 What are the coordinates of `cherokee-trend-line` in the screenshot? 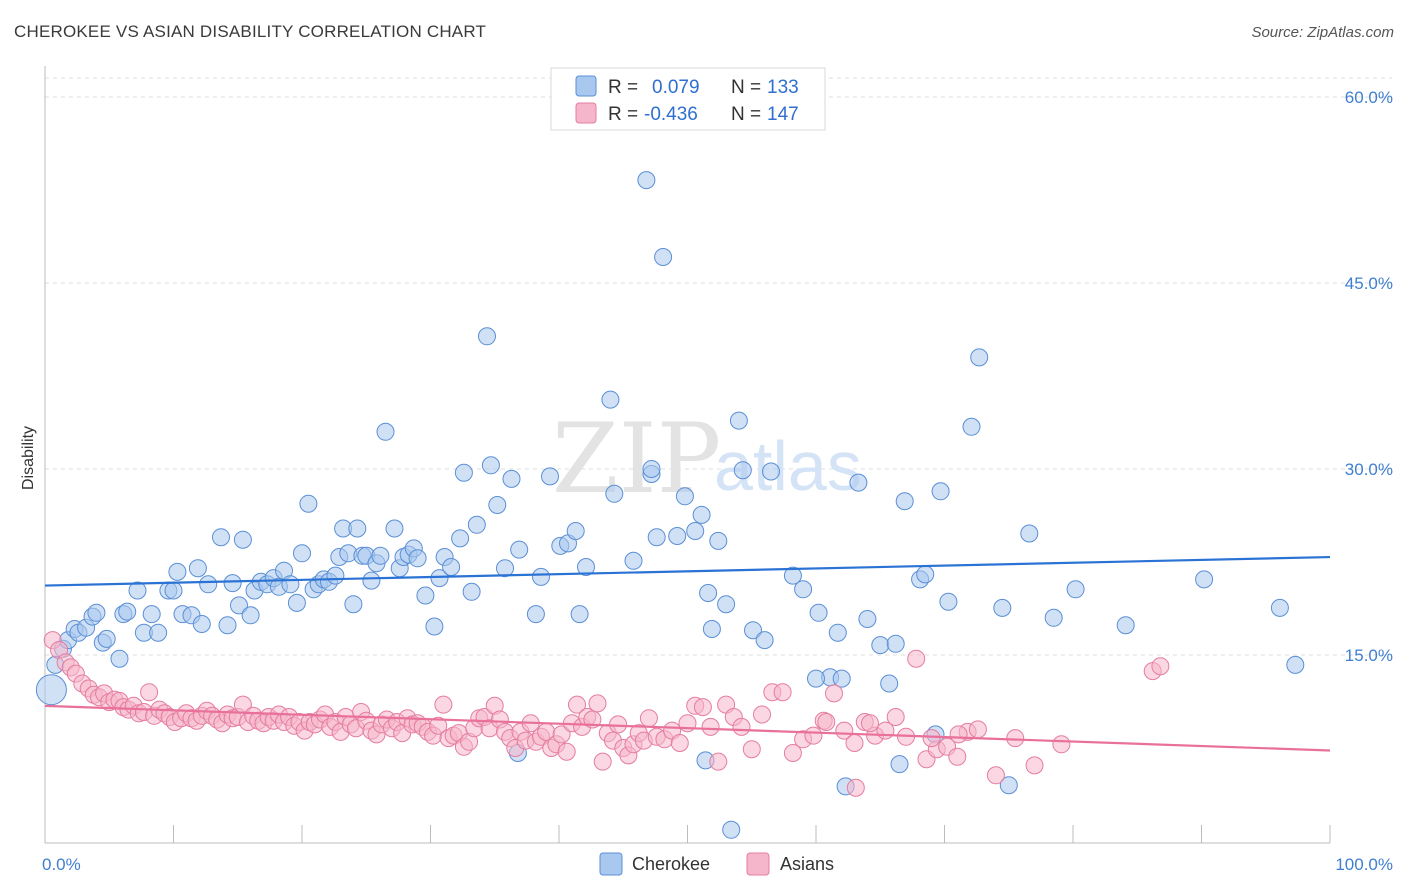 It's located at (687, 571).